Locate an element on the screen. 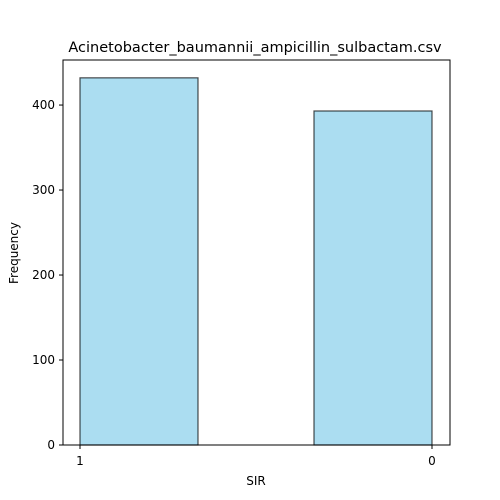 Image resolution: width=500 pixels, height=500 pixels. x-tick-label: 1 is located at coordinates (80, 461).